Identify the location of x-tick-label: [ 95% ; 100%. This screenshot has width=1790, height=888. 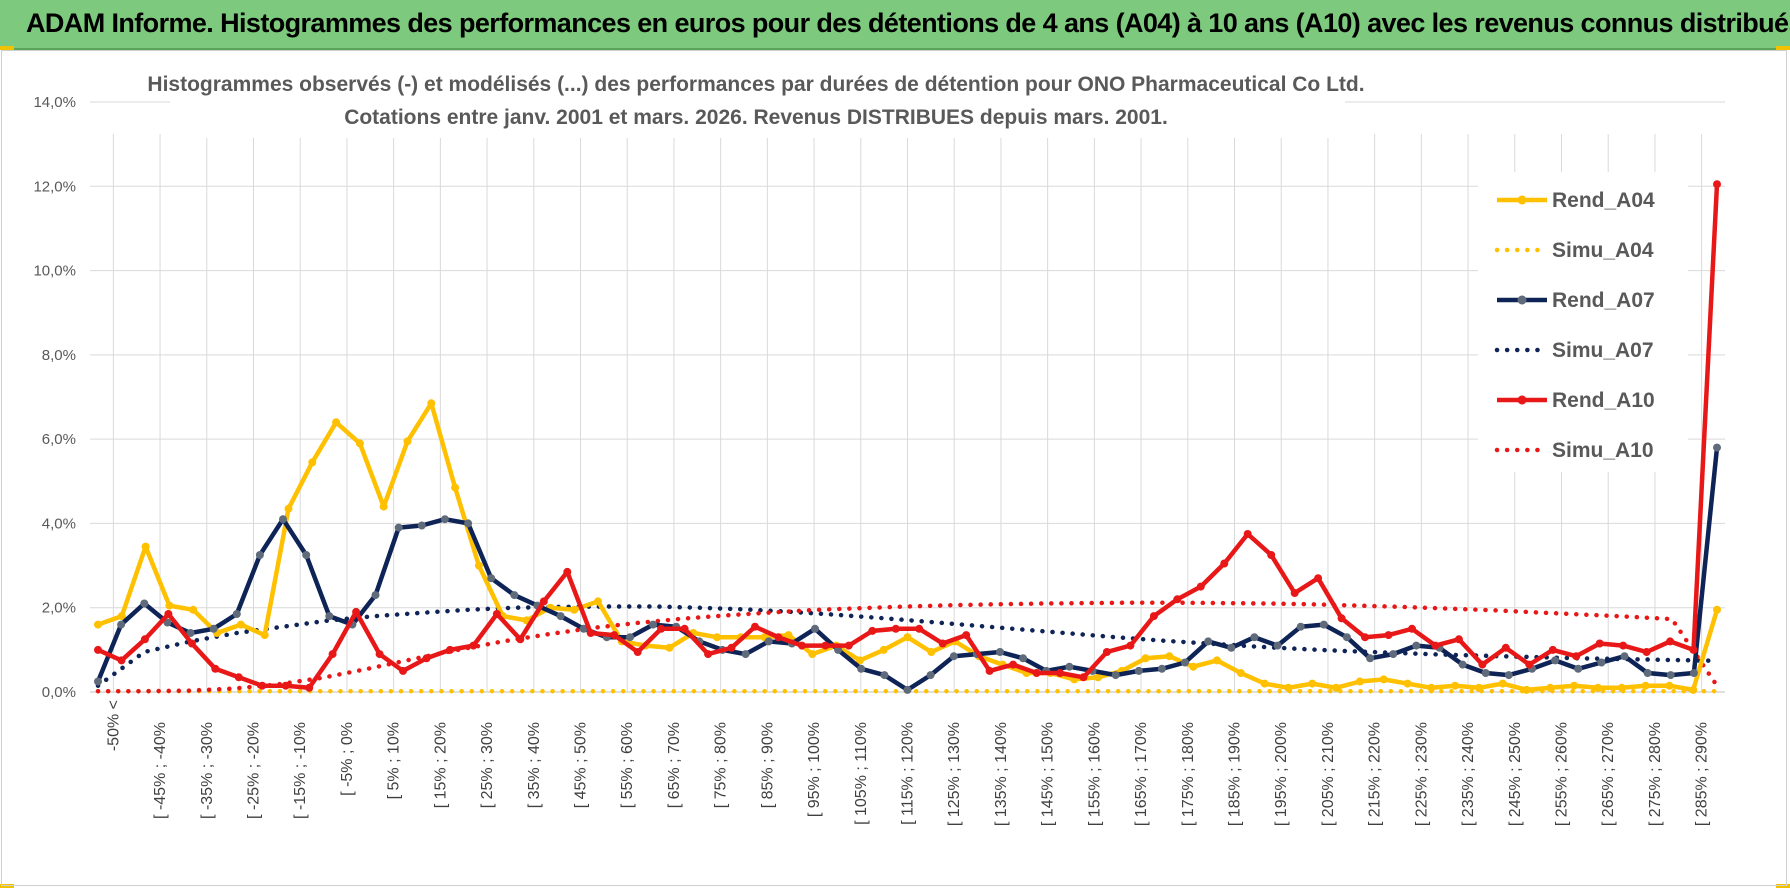
(814, 769).